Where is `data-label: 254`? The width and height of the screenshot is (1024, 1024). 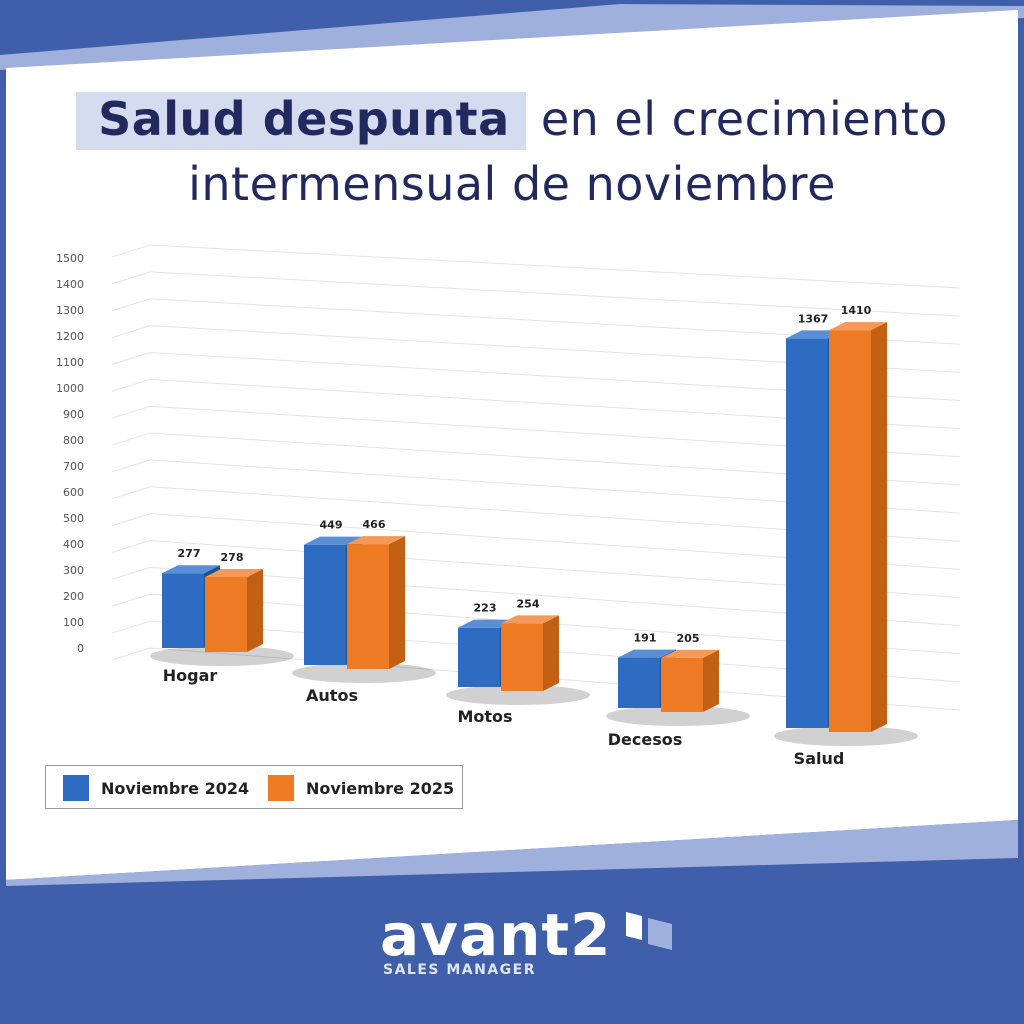
data-label: 254 is located at coordinates (528, 603).